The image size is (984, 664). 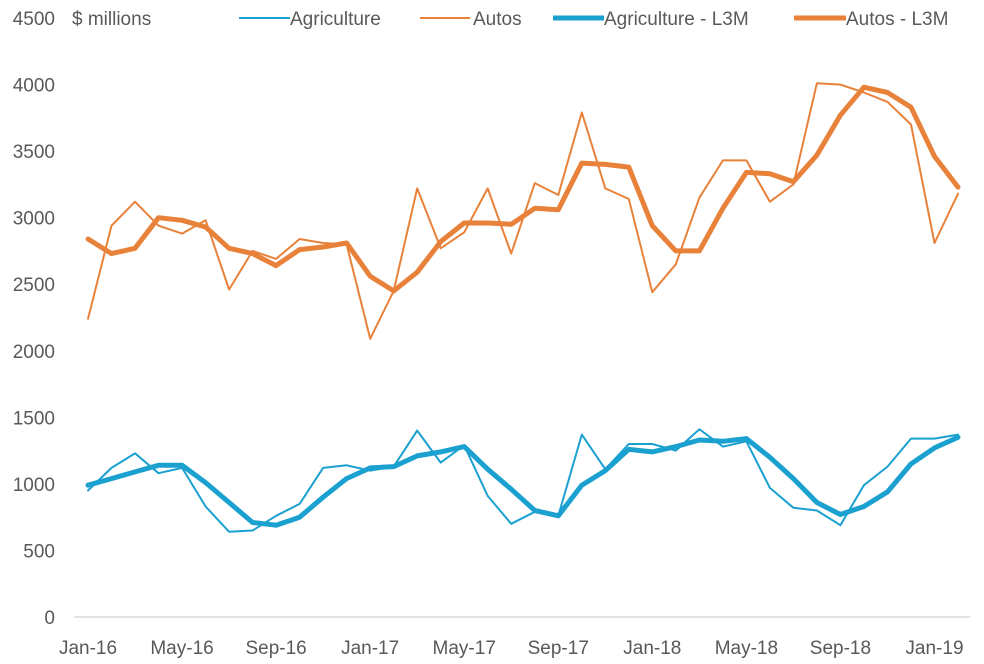 What do you see at coordinates (934, 648) in the screenshot?
I see `x-tick-label: Jan-19` at bounding box center [934, 648].